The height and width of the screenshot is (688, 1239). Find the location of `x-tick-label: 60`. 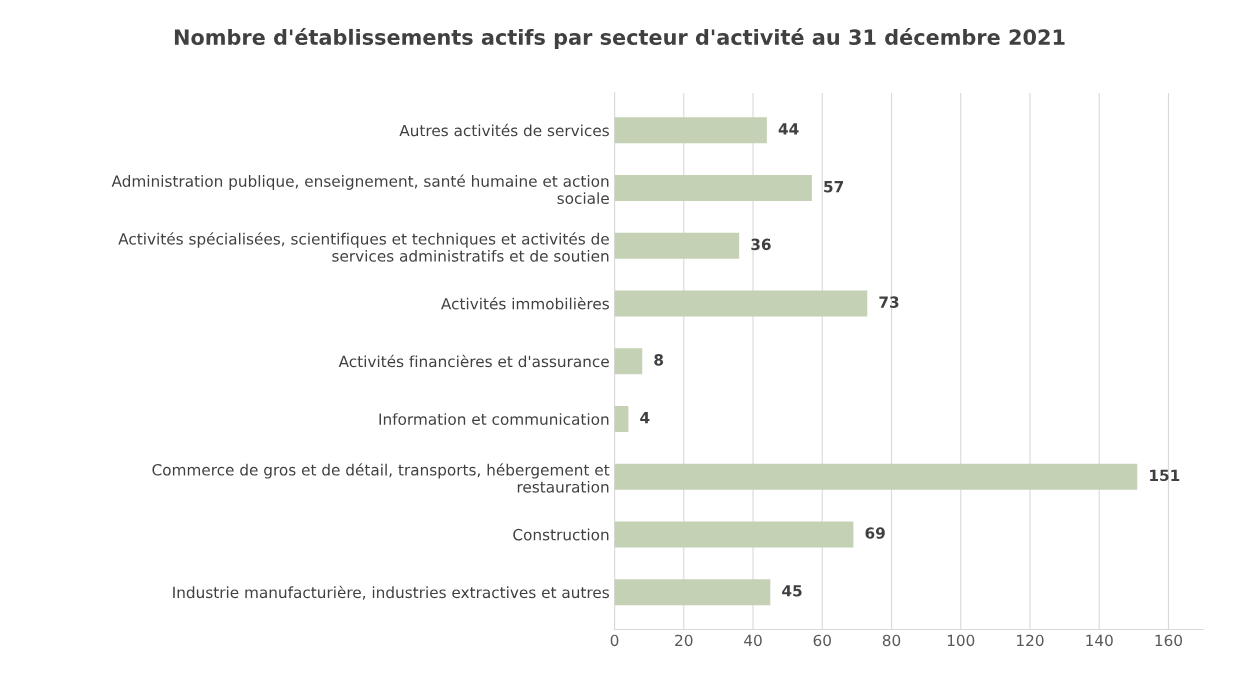

x-tick-label: 60 is located at coordinates (822, 640).